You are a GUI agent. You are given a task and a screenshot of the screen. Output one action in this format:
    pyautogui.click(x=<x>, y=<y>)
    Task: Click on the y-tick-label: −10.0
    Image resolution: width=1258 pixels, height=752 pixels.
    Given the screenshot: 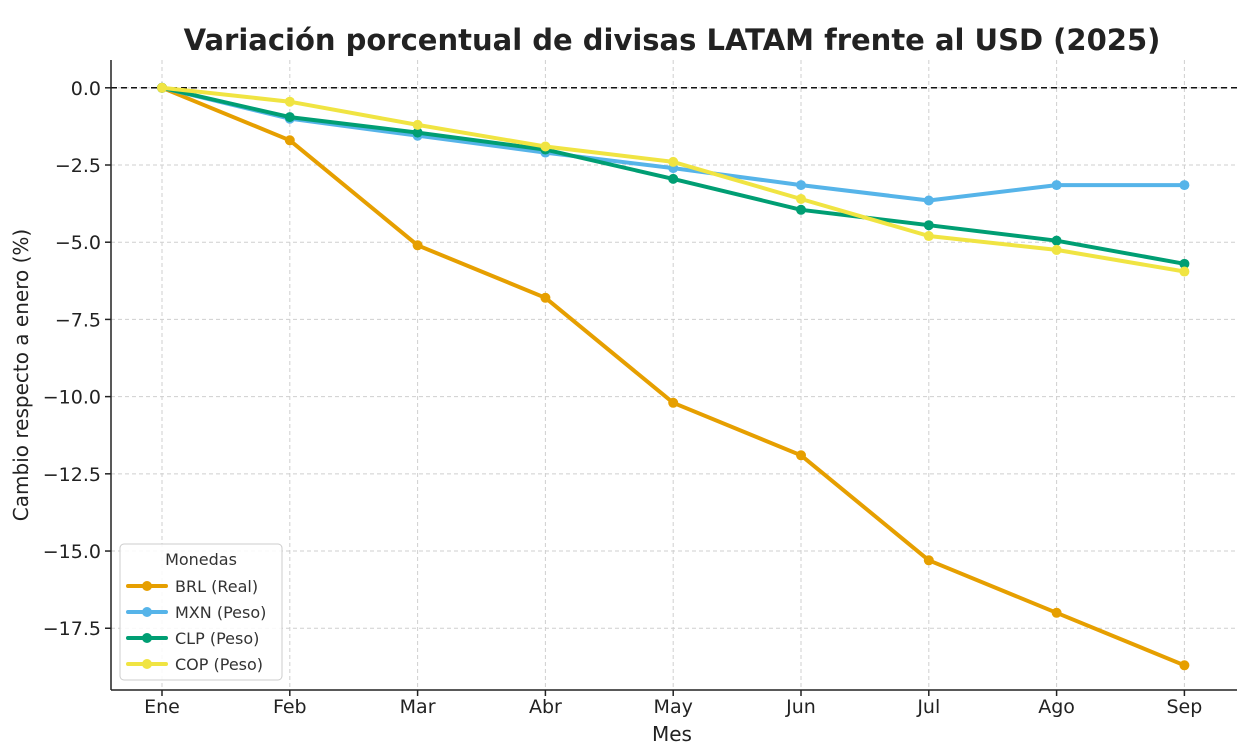 What is the action you would take?
    pyautogui.click(x=72, y=398)
    